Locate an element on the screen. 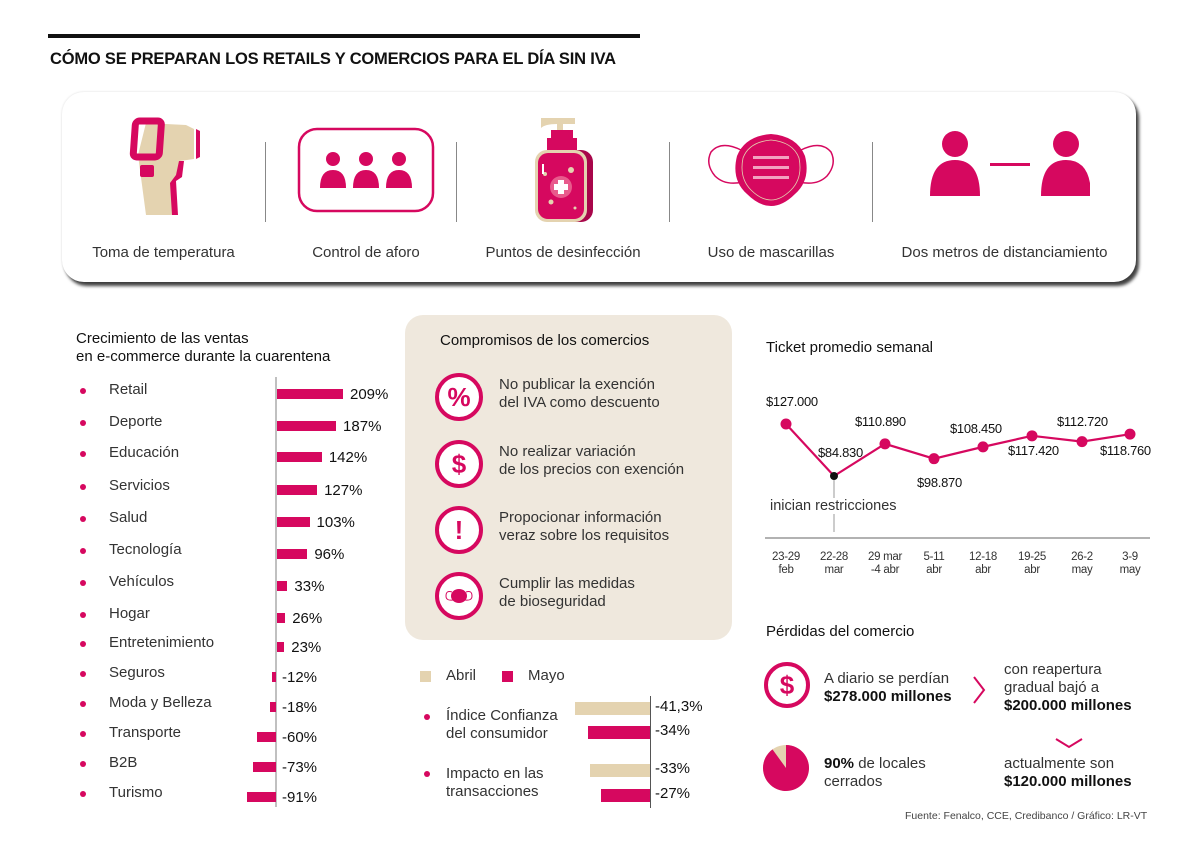  category-label: Transporte is located at coordinates (145, 732).